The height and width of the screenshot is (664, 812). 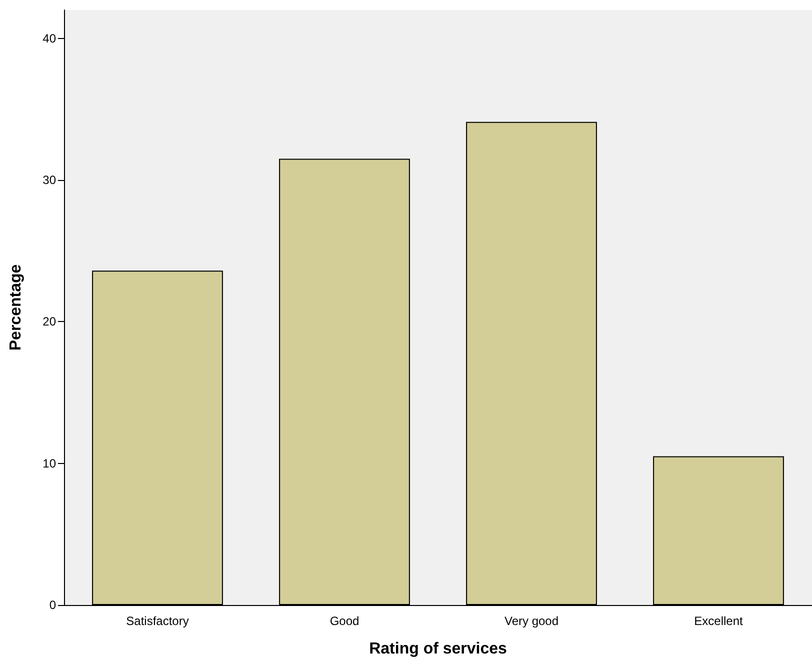 I want to click on x-tick-label: Excellent, so click(x=719, y=621).